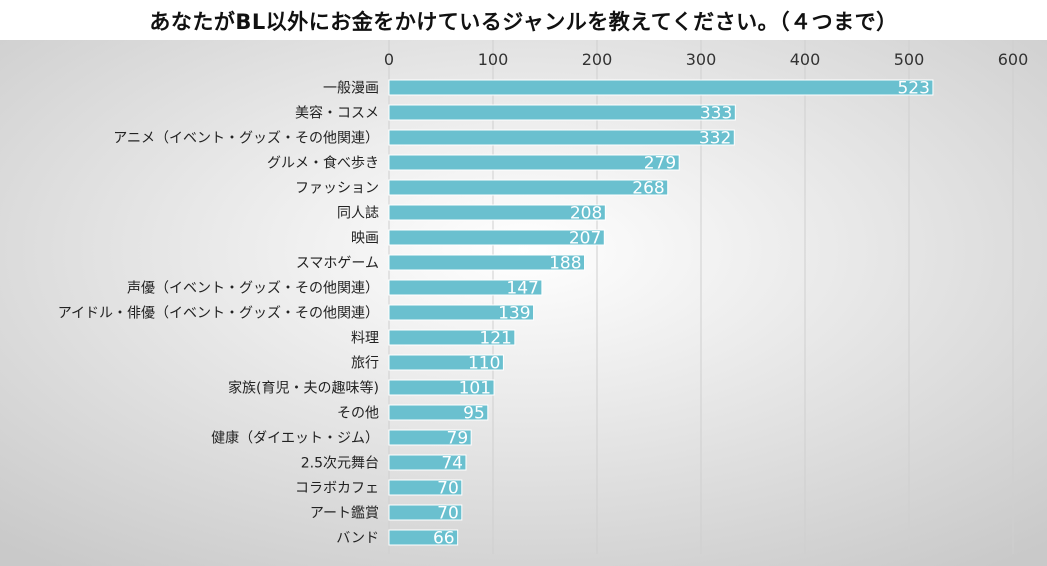 This screenshot has width=1047, height=566. I want to click on category-label: 家族(育児・夫の趣味等), so click(303, 388).